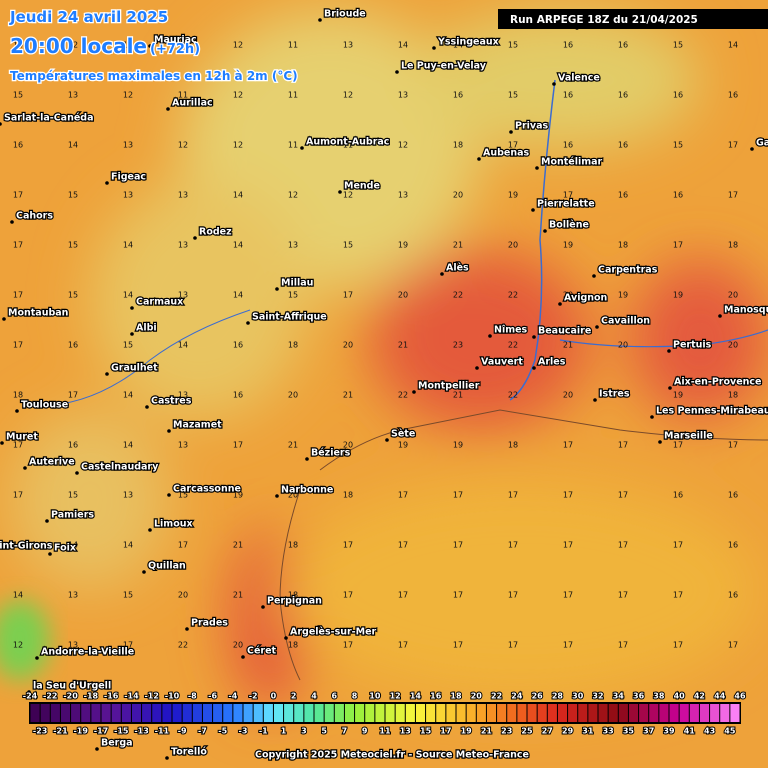 The image size is (768, 768). Describe the element at coordinates (426, 731) in the screenshot. I see `scale-bottom-label: 15` at that location.